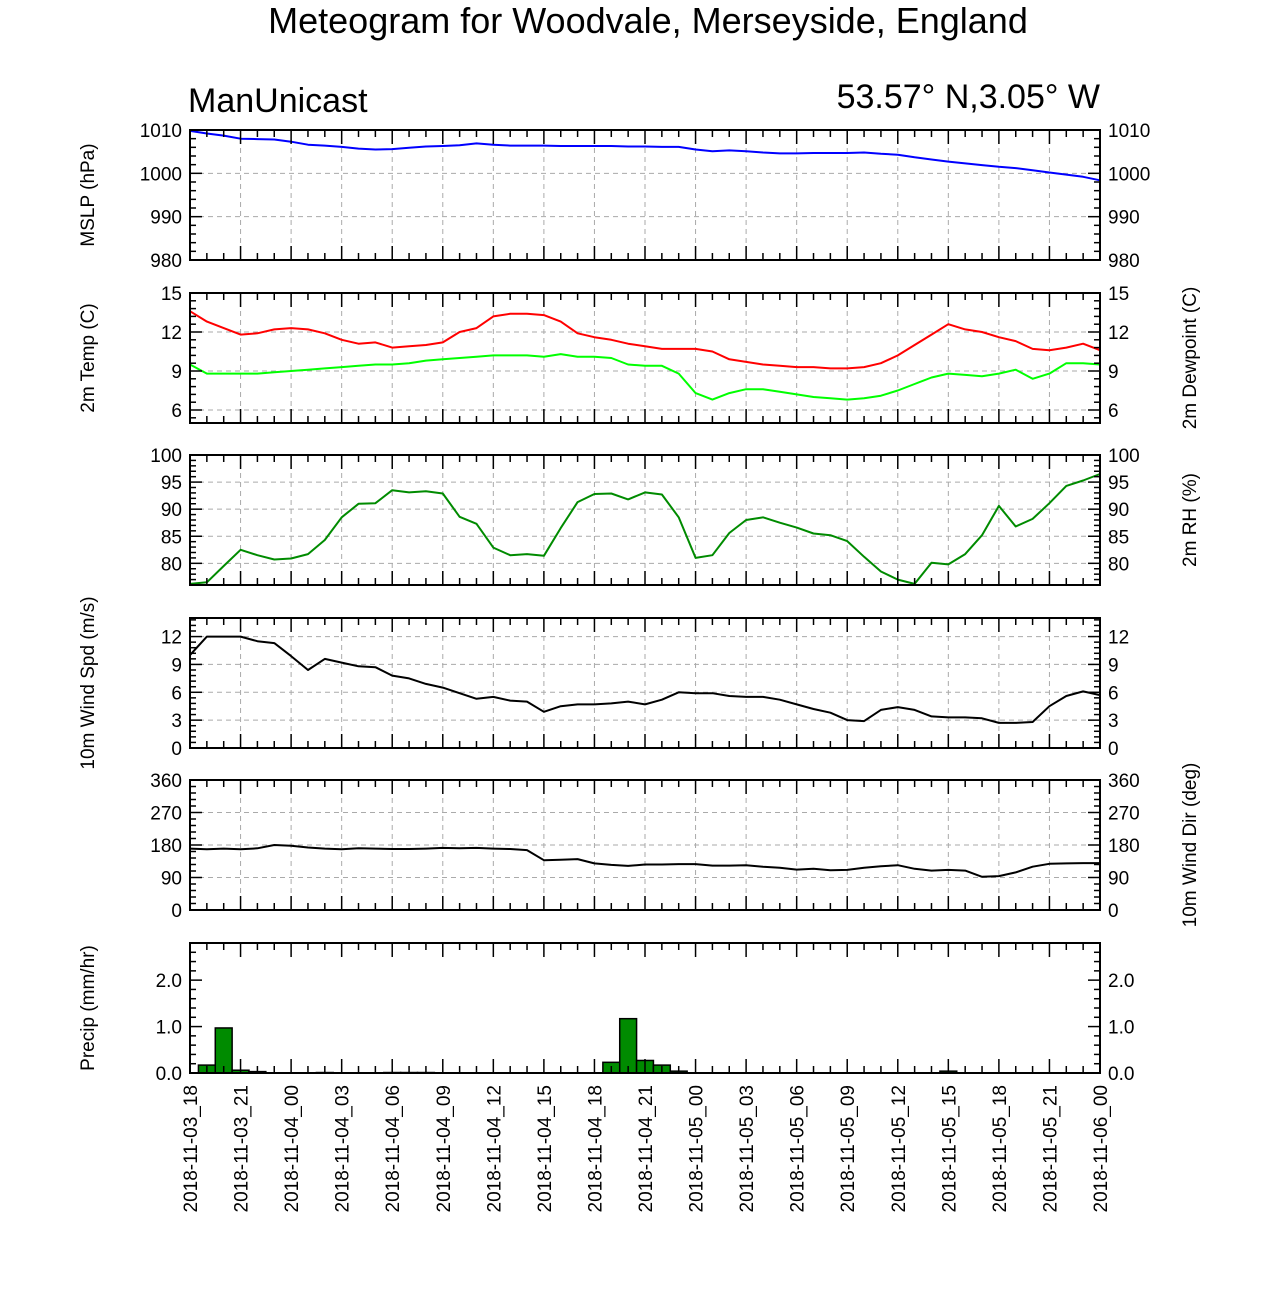 The height and width of the screenshot is (1301, 1275). Describe the element at coordinates (1121, 981) in the screenshot. I see `y-tick-label-right: 2.0` at that location.